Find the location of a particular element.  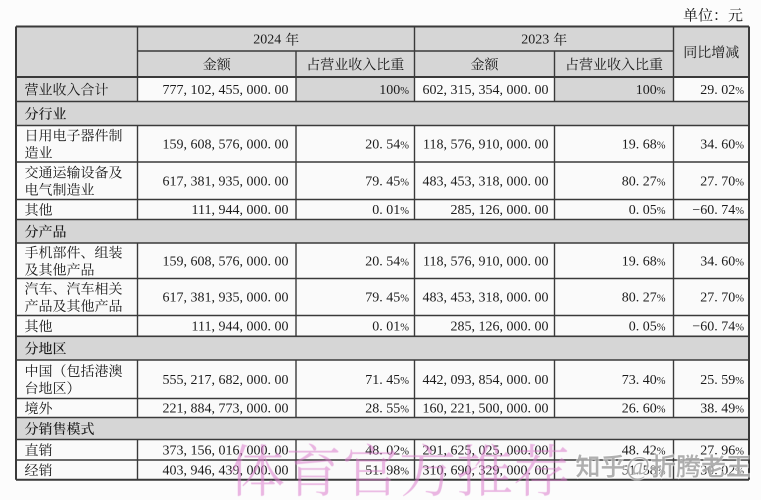

svg-text: 2023 is located at coordinates (535, 39).